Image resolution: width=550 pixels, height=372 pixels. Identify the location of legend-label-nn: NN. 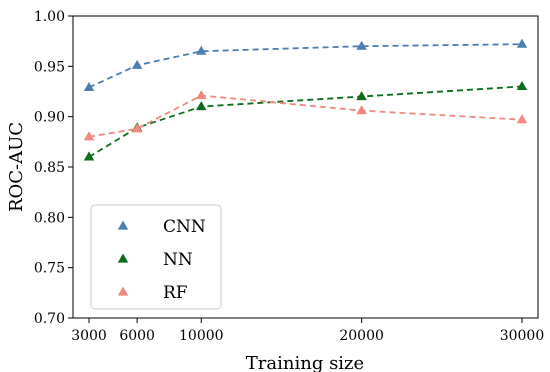
(178, 260).